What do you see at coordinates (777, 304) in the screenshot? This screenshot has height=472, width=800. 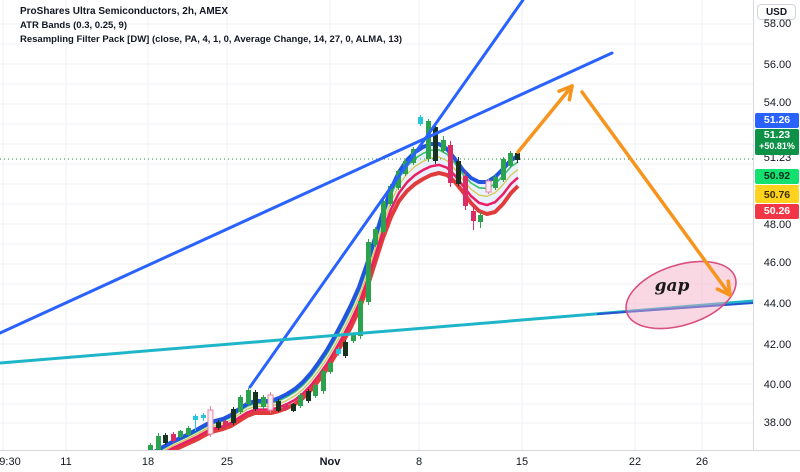 I see `price-axis-label: 44.00` at bounding box center [777, 304].